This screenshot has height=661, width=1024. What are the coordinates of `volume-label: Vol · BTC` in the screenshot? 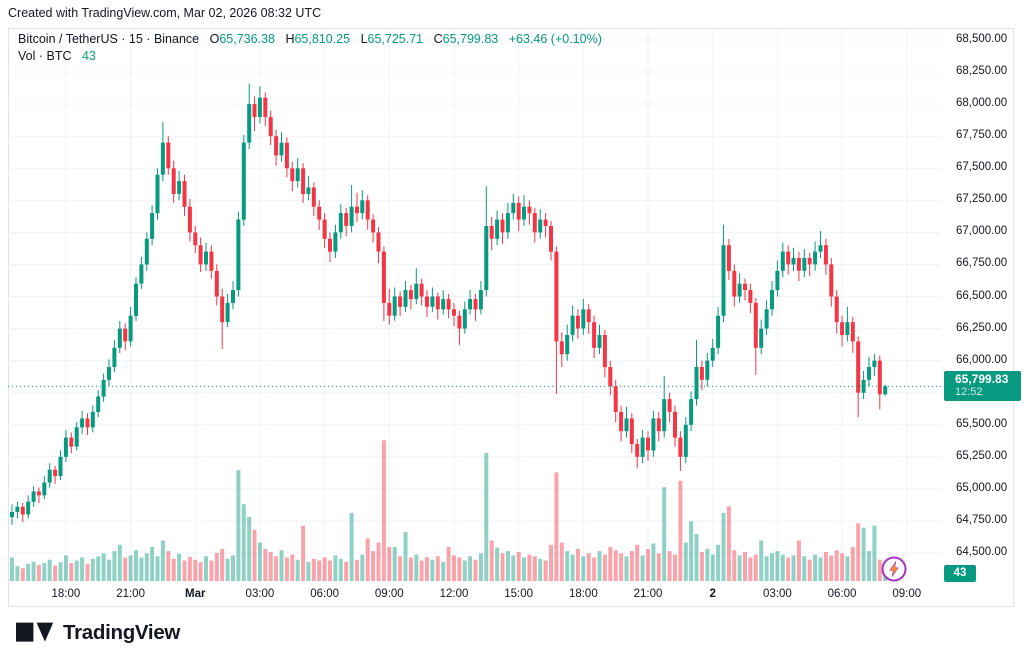 It's located at (45, 56).